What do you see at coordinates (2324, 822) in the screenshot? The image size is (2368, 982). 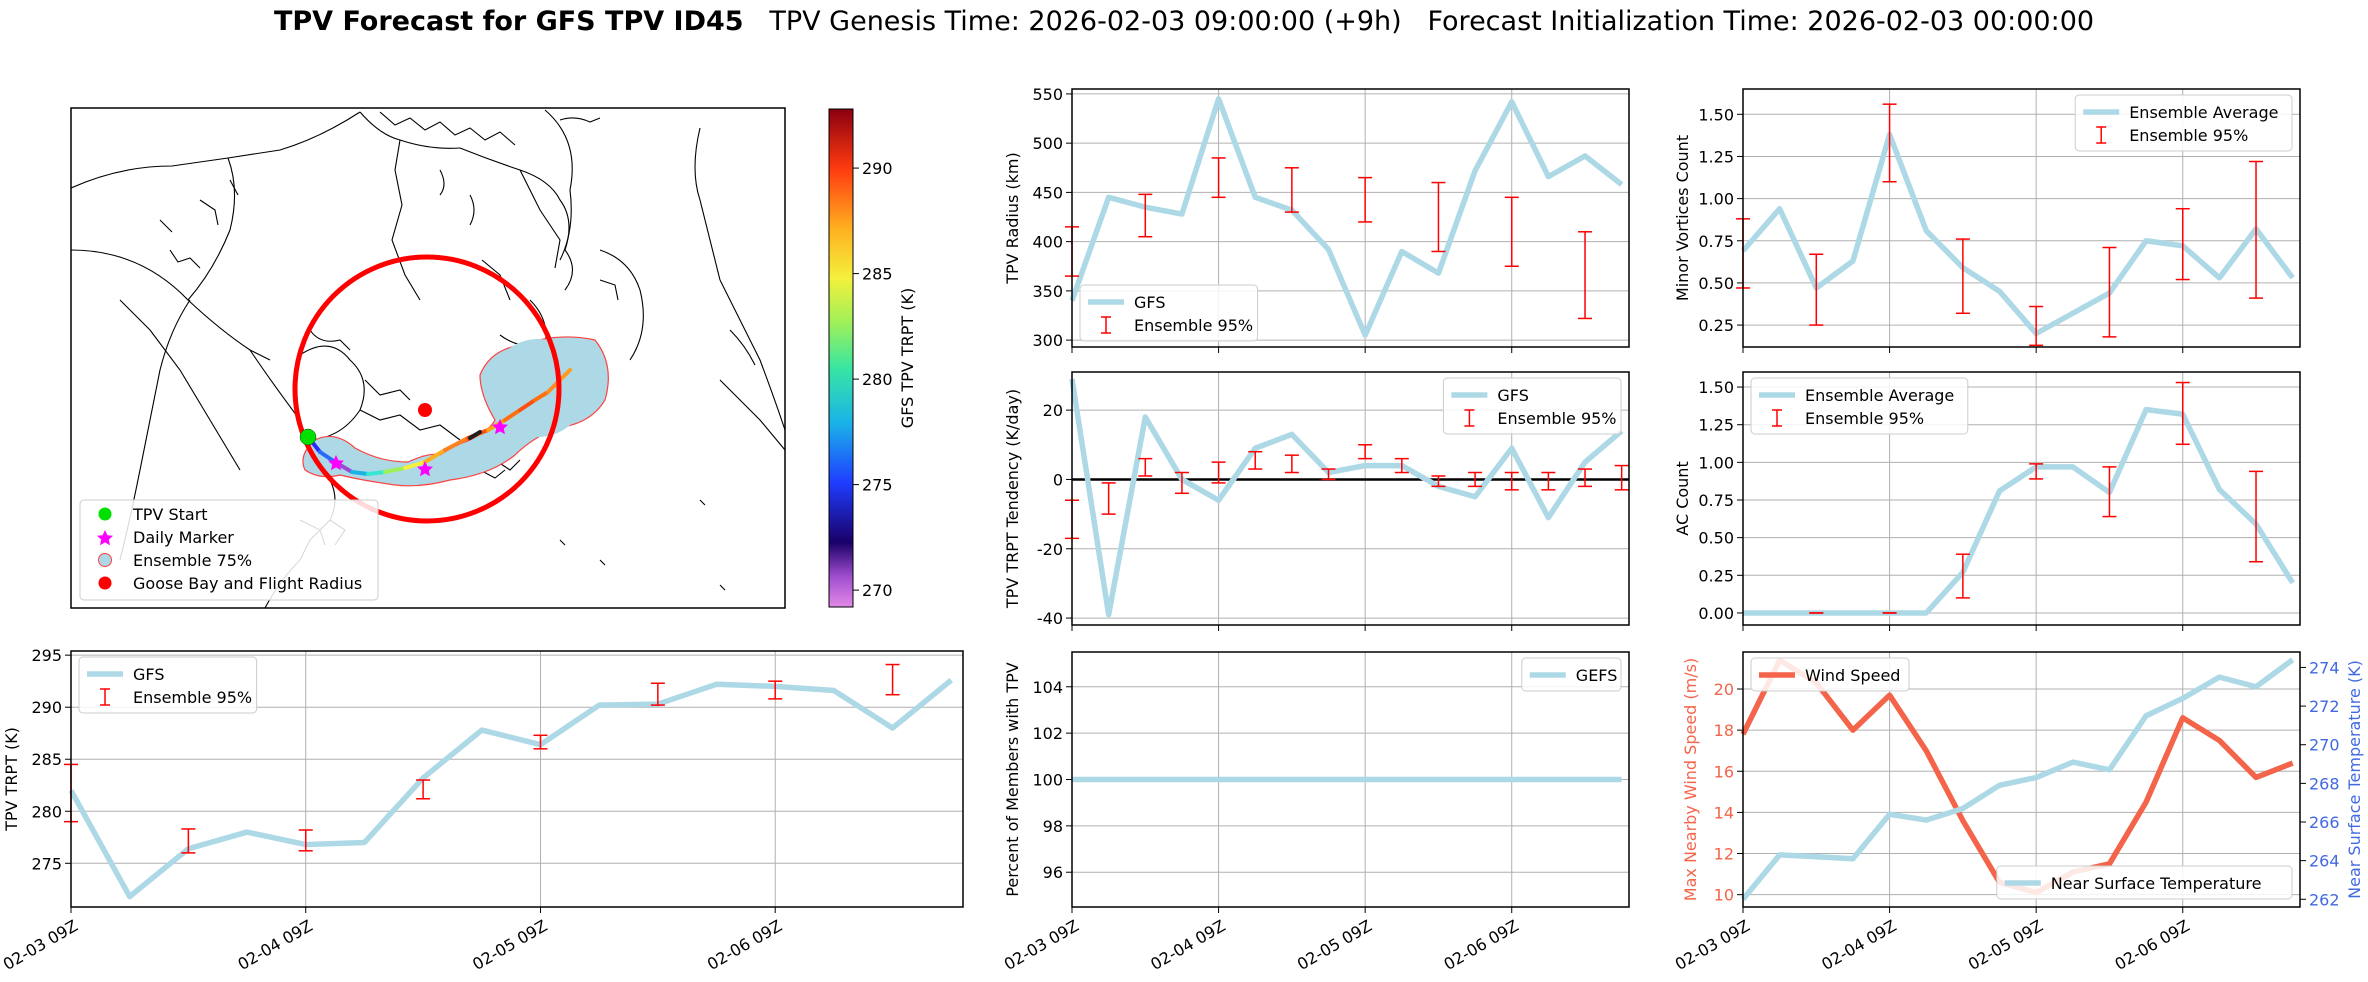 I see `y2-tick-label: 266` at bounding box center [2324, 822].